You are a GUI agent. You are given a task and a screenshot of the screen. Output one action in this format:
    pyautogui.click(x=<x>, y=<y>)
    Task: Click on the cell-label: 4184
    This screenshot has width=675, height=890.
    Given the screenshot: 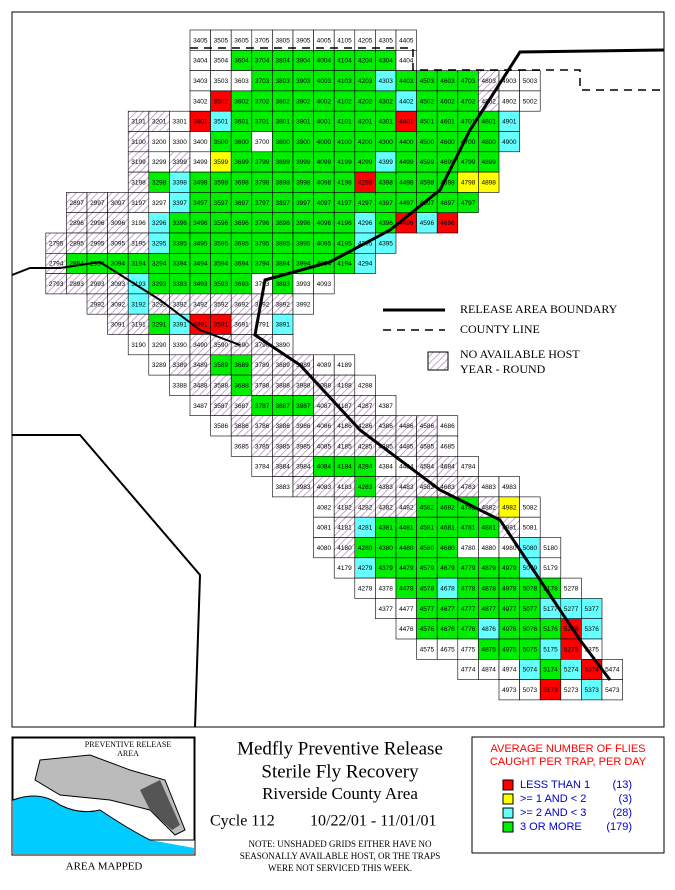 What is the action you would take?
    pyautogui.click(x=344, y=467)
    